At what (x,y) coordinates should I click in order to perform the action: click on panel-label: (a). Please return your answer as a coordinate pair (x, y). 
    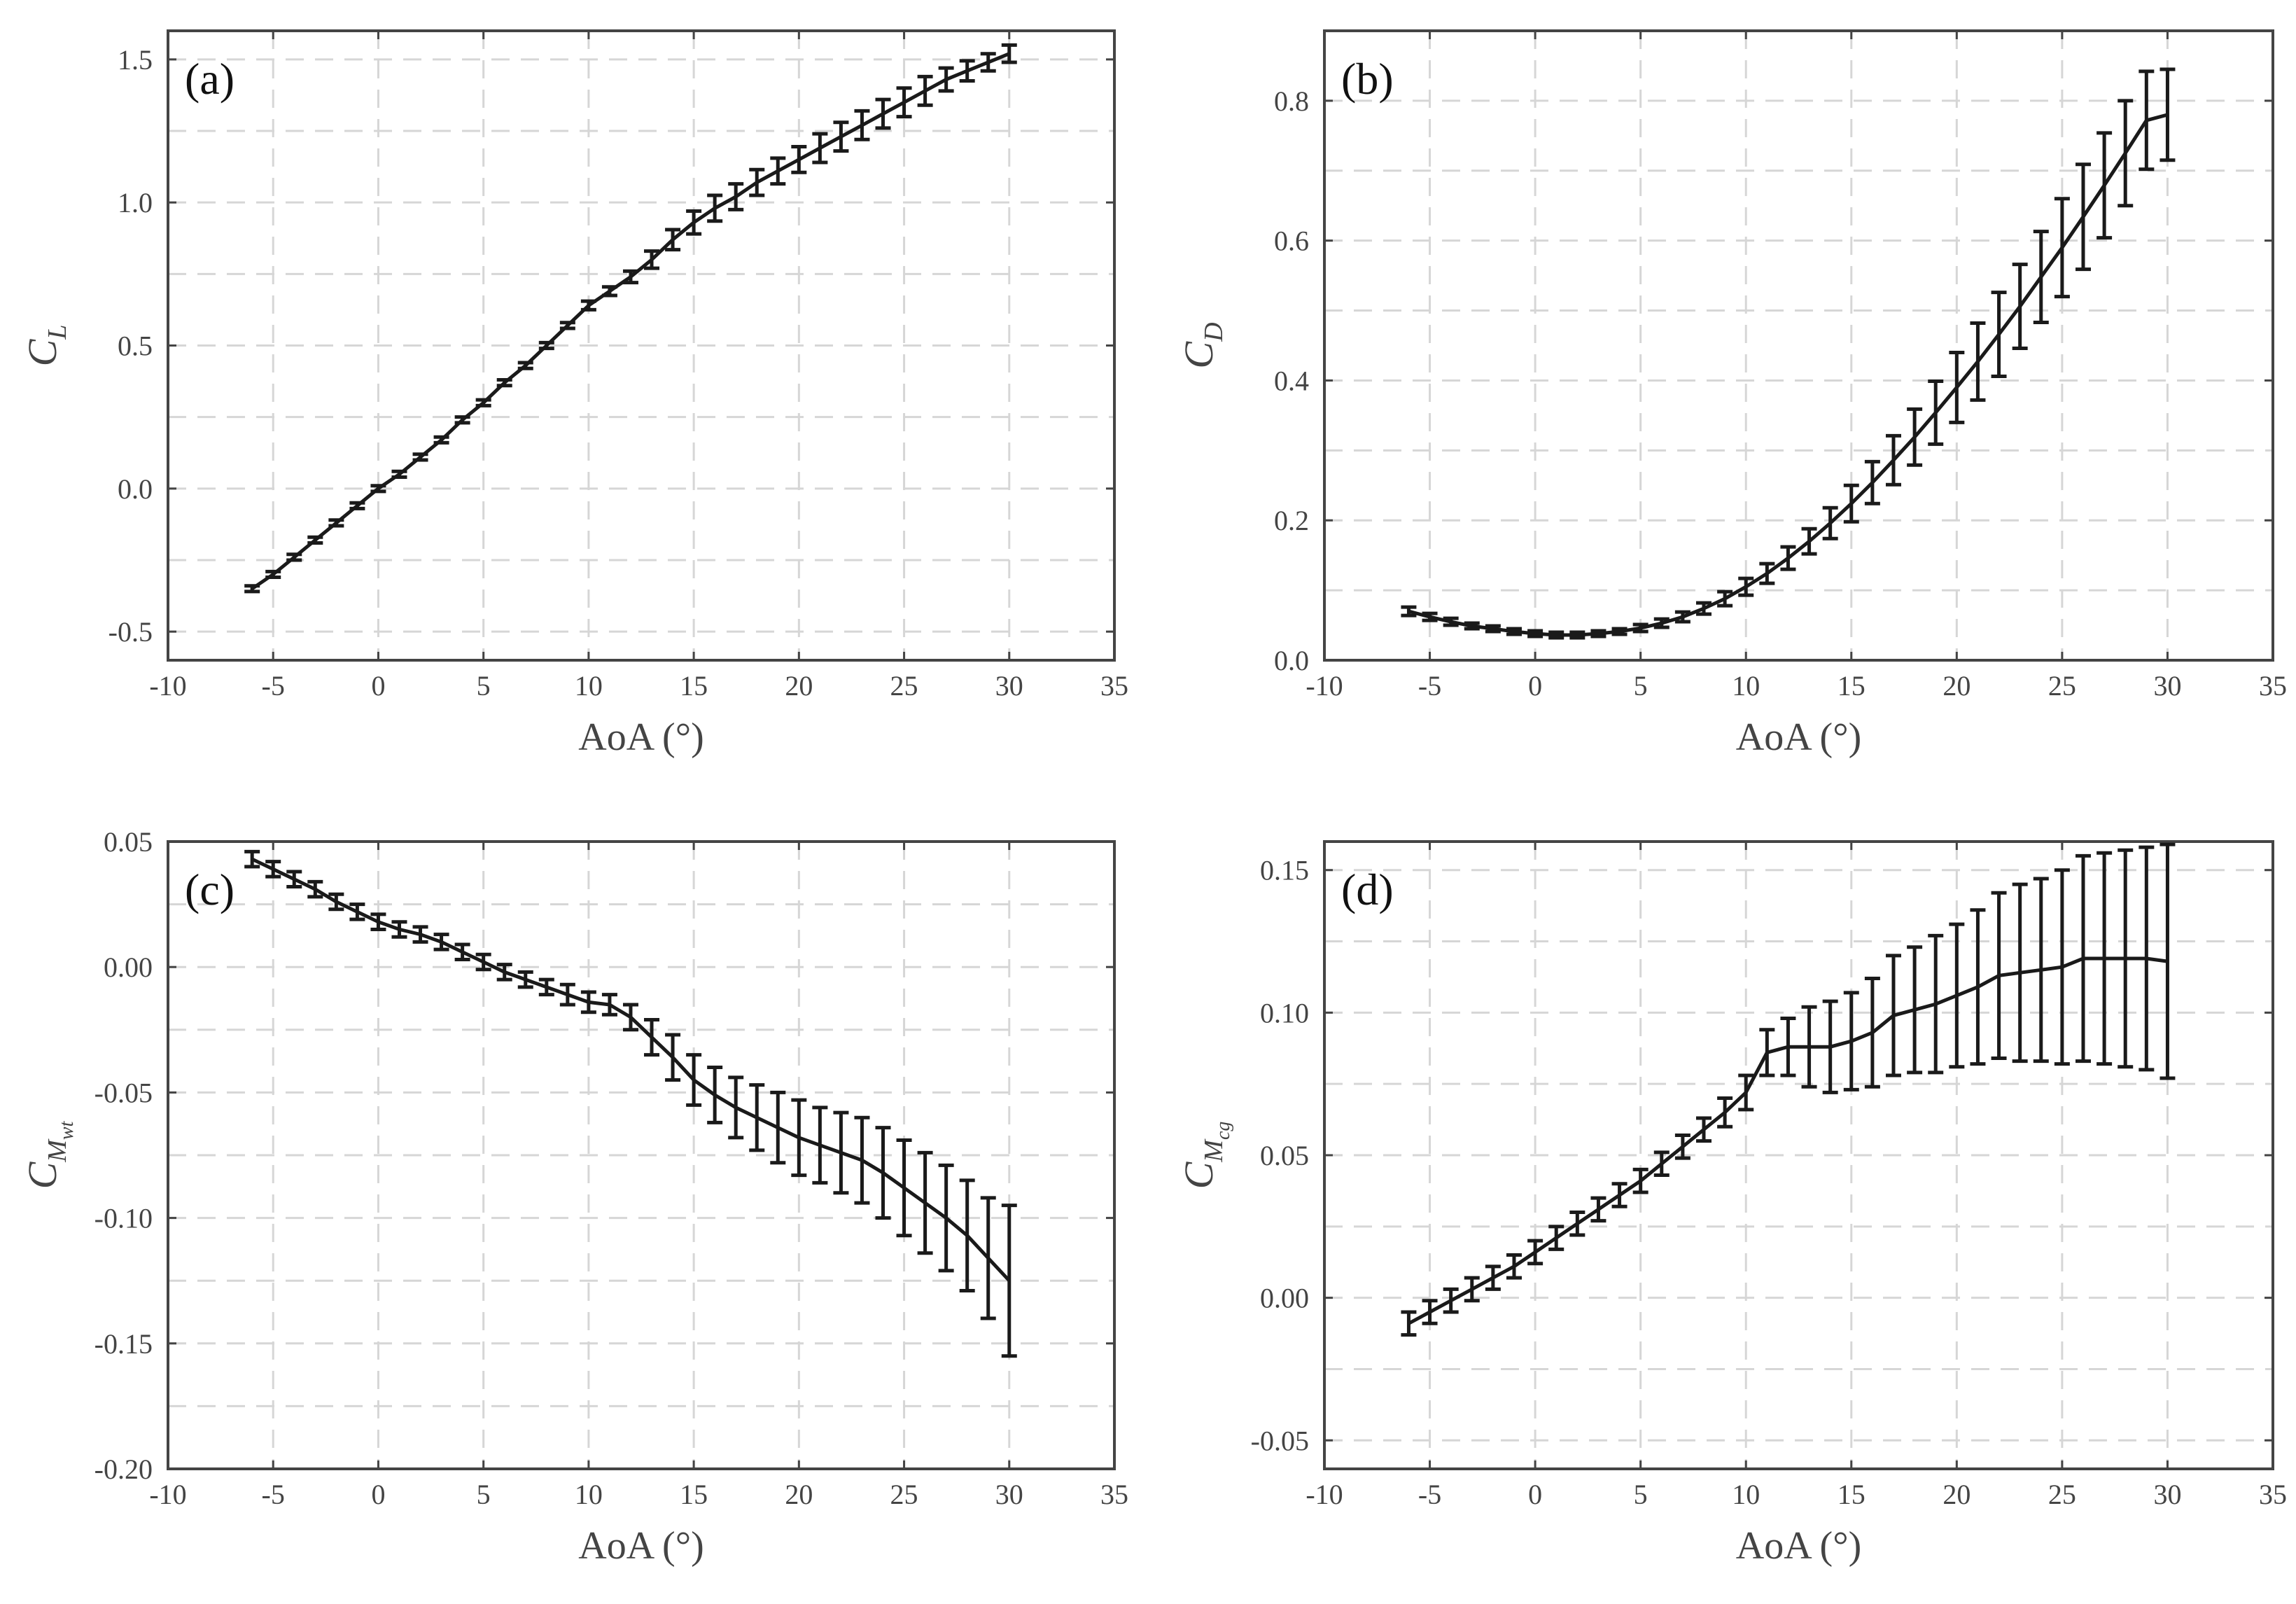
    Looking at the image, I should click on (209, 79).